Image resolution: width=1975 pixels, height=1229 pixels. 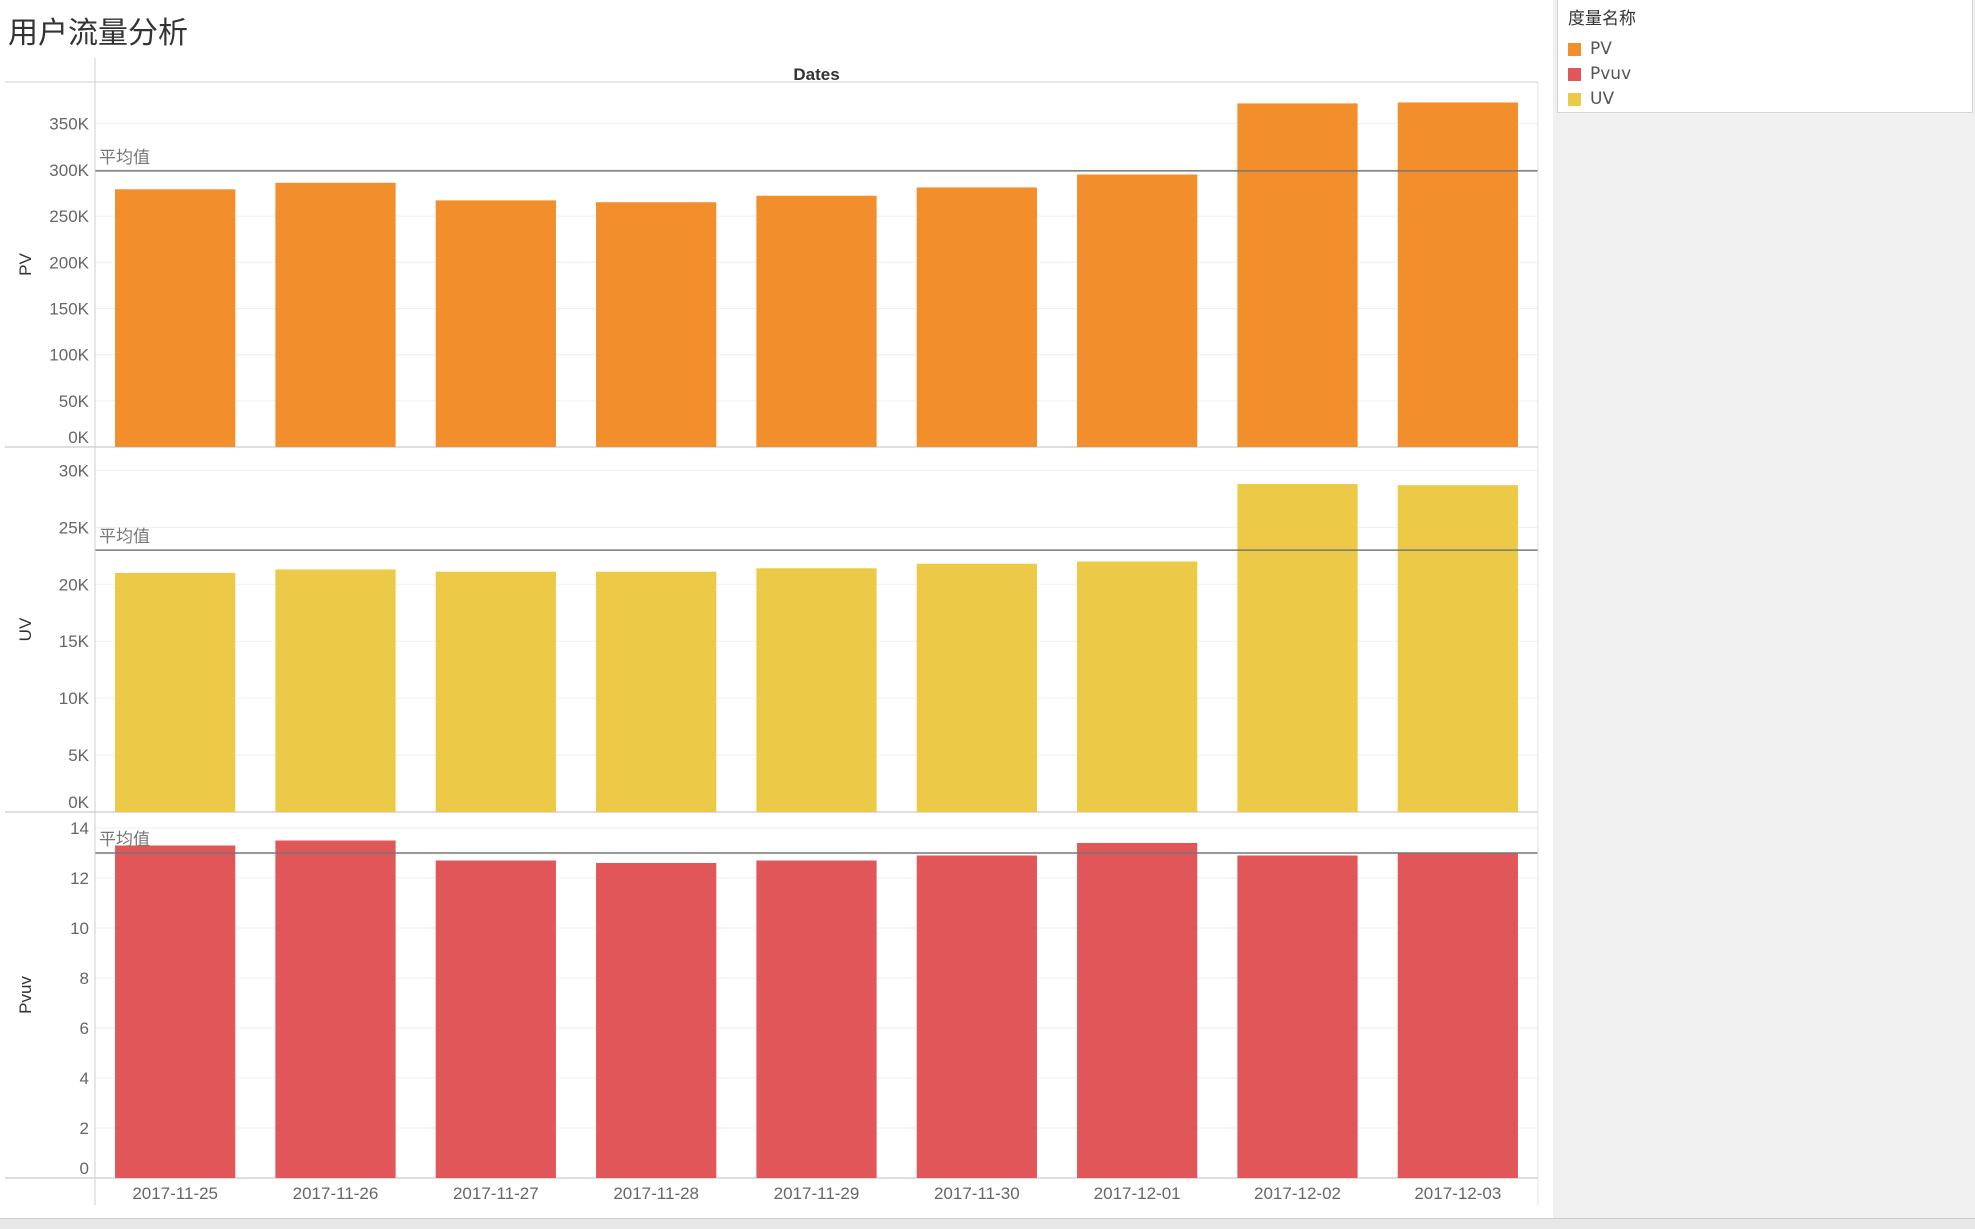 What do you see at coordinates (1137, 1193) in the screenshot?
I see `x-tick-label: 2017-12-01` at bounding box center [1137, 1193].